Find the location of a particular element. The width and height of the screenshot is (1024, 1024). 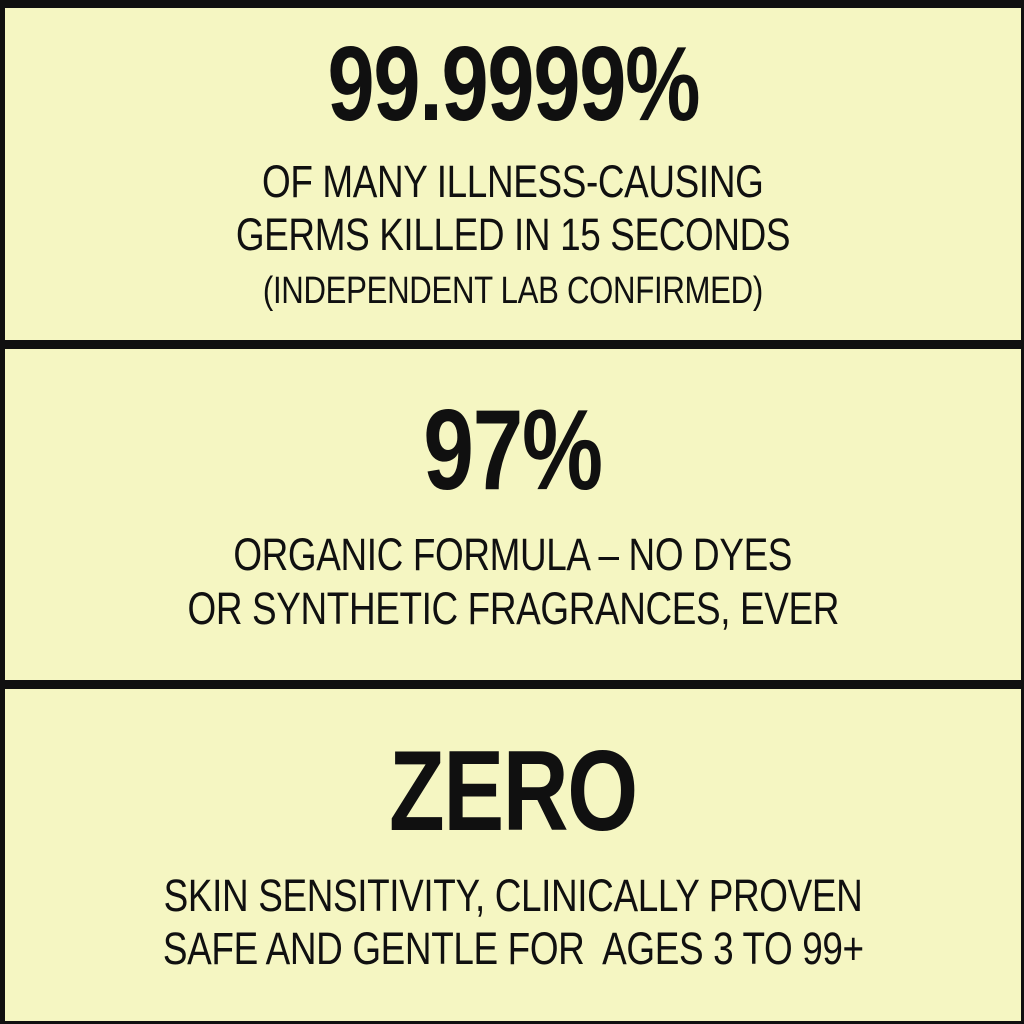

organic-formula-description-line-2: OR SYNTHETIC FRAGRANCES, EVER is located at coordinates (513, 608).